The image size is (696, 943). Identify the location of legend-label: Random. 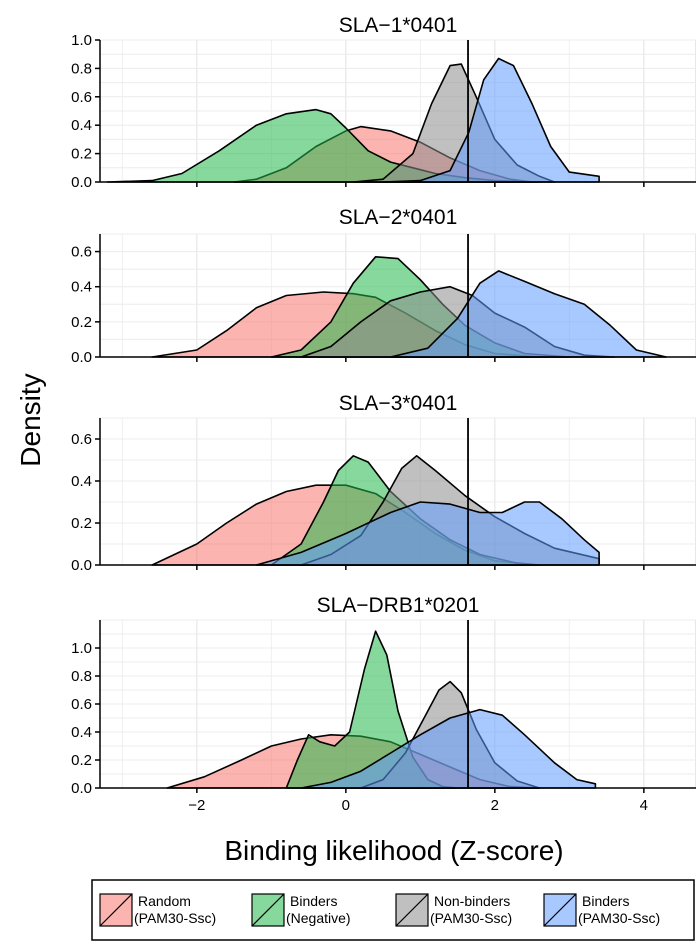
(164, 901).